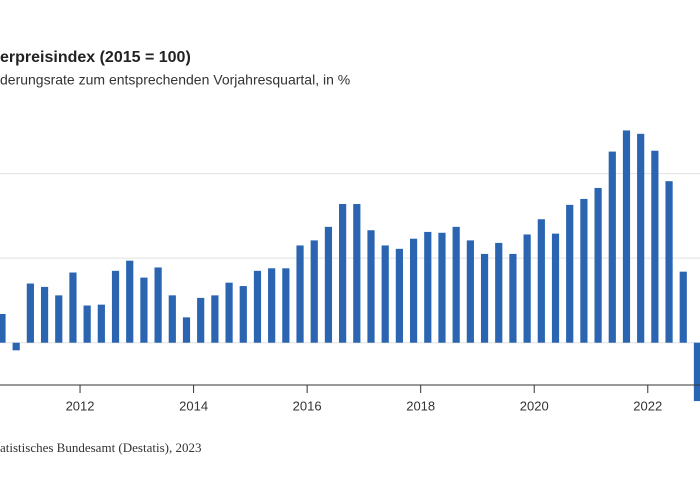  What do you see at coordinates (100, 447) in the screenshot?
I see `source: atistisches Bundesamt (Destatis), 2023` at bounding box center [100, 447].